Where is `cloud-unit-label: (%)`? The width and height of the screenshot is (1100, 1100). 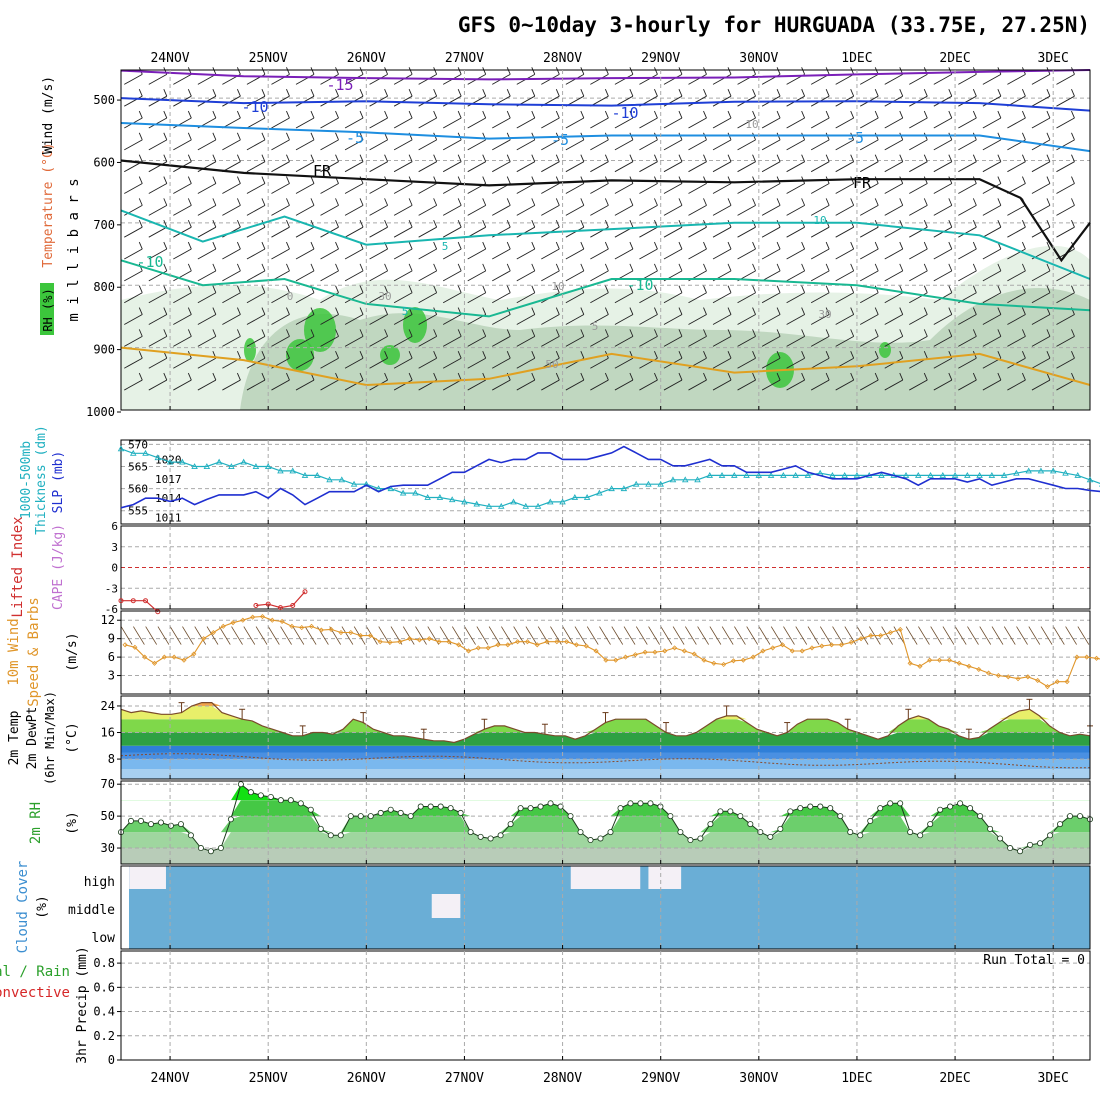 cloud-unit-label: (%) is located at coordinates (42, 906).